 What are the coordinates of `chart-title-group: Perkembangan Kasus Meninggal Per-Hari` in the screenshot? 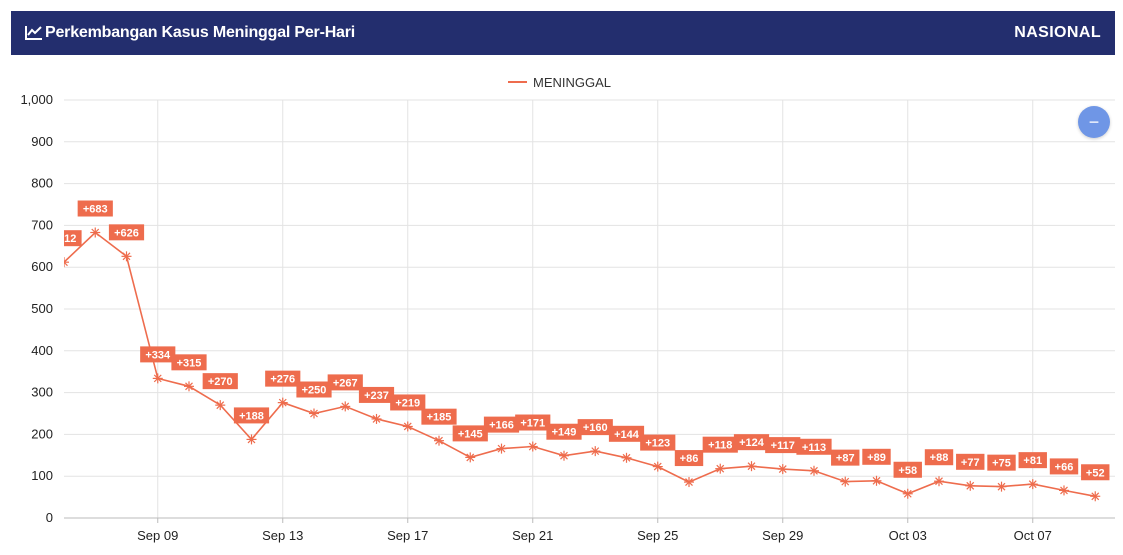 It's located at (190, 33).